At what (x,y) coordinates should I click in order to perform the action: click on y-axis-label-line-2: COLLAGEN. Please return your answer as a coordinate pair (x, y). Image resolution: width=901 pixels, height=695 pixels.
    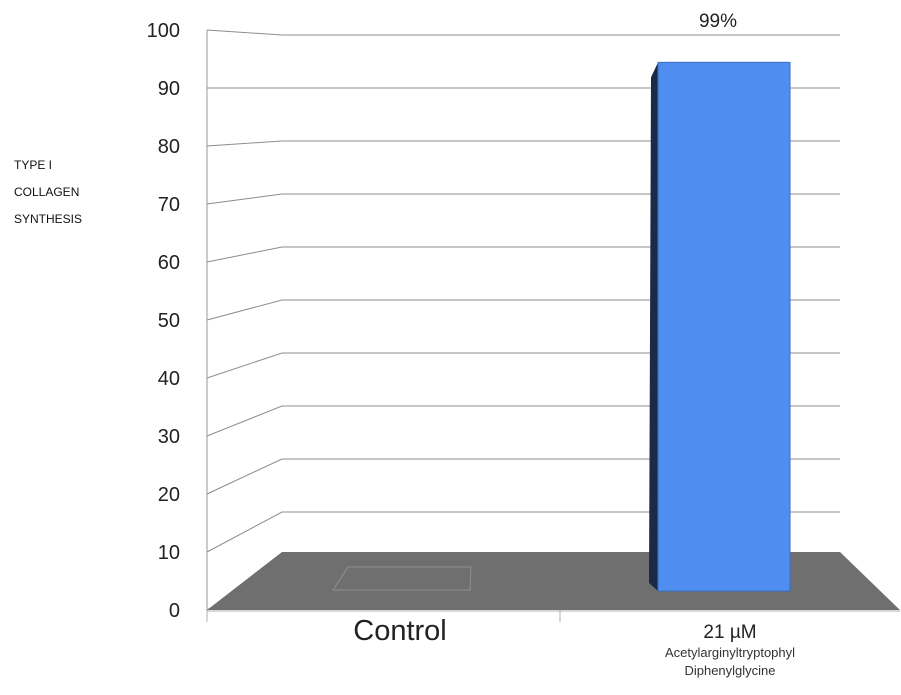
    Looking at the image, I should click on (47, 192).